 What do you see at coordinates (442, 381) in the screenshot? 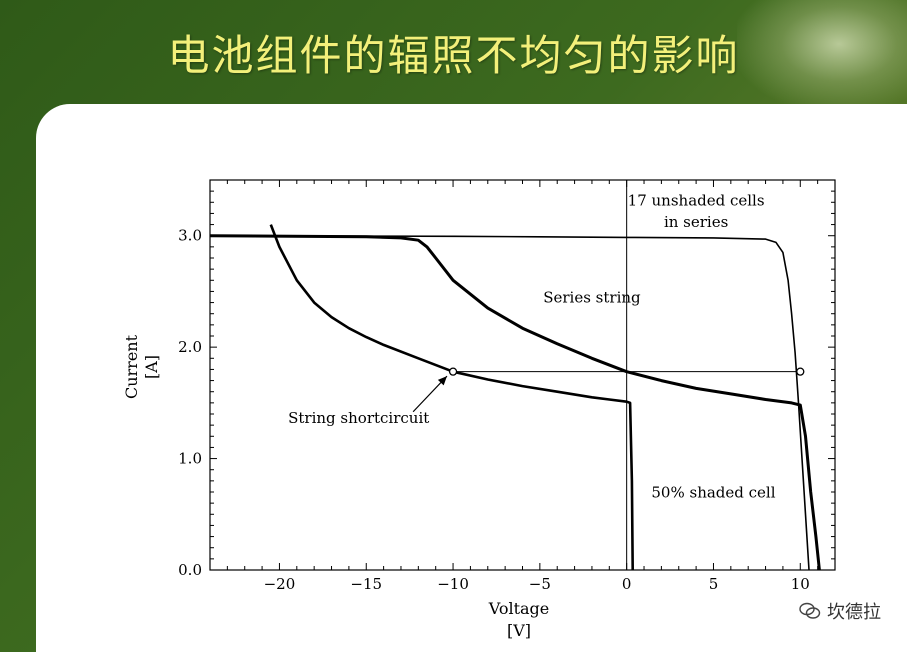
I see `shortcircuit-arrowhead` at bounding box center [442, 381].